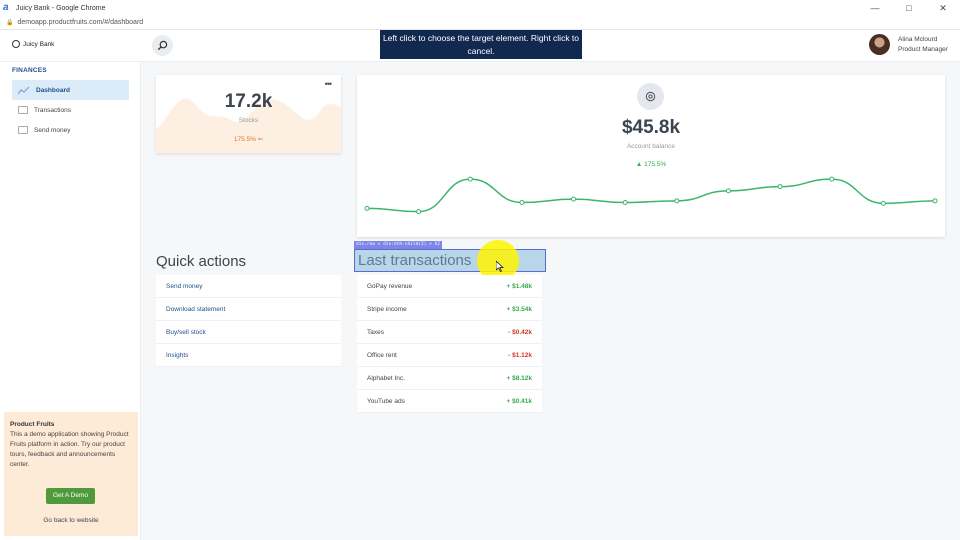 Image resolution: width=960 pixels, height=540 pixels. Describe the element at coordinates (328, 84) in the screenshot. I see `more-options-icon: •••` at that location.